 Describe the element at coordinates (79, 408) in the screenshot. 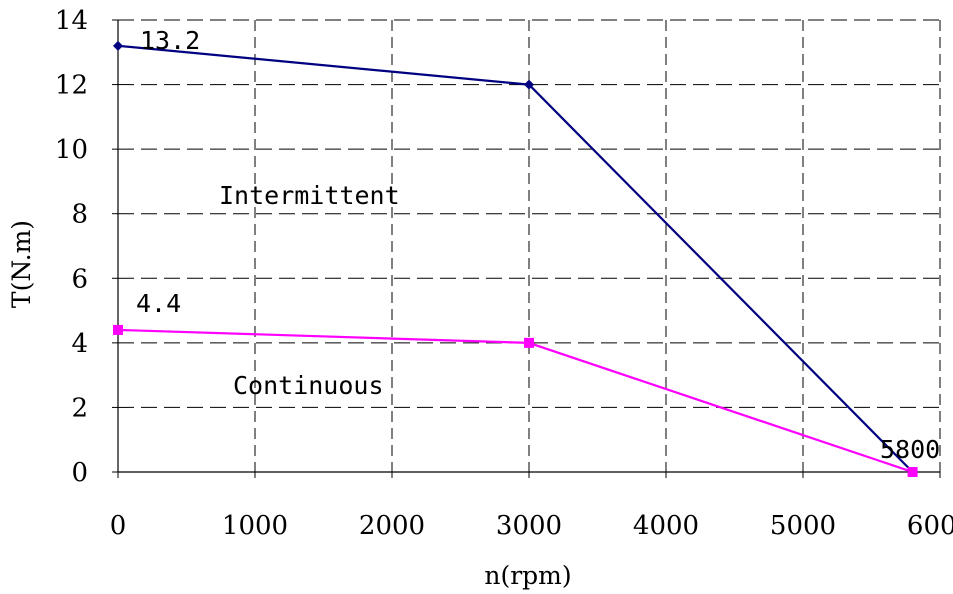

I see `y-tick-label-2: 2` at that location.